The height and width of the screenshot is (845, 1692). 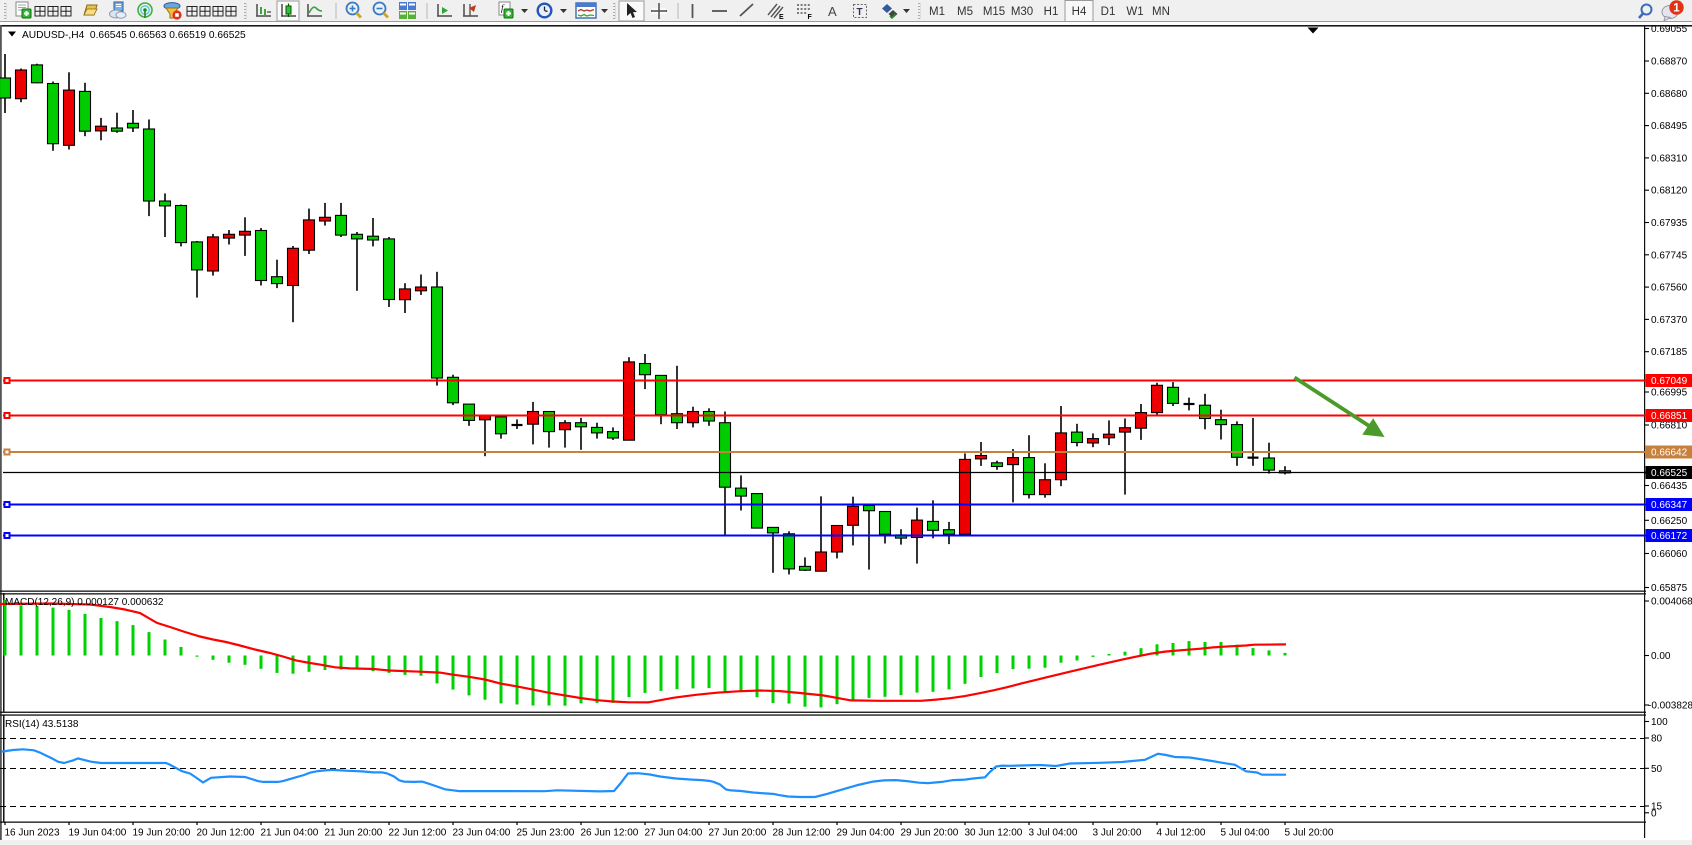 I want to click on svg-text: 0.68495, so click(x=1669, y=126).